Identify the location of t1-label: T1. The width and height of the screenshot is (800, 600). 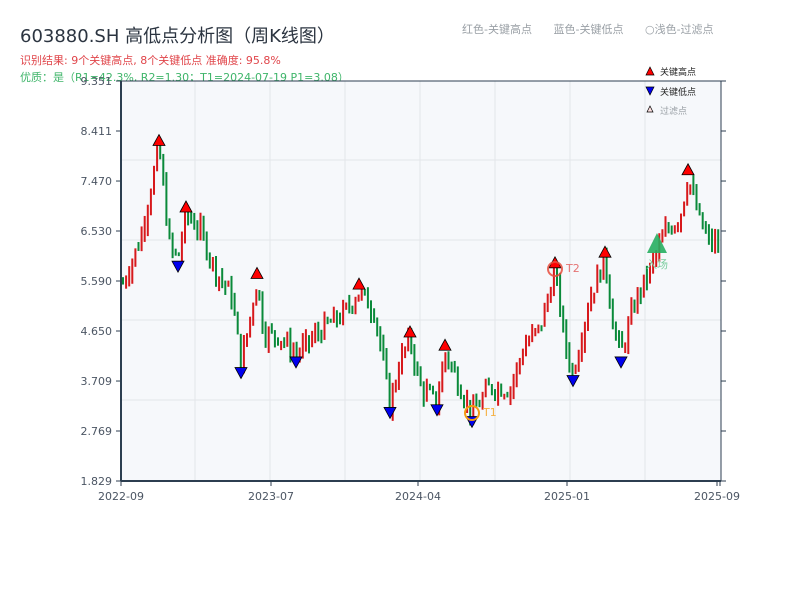
(489, 412).